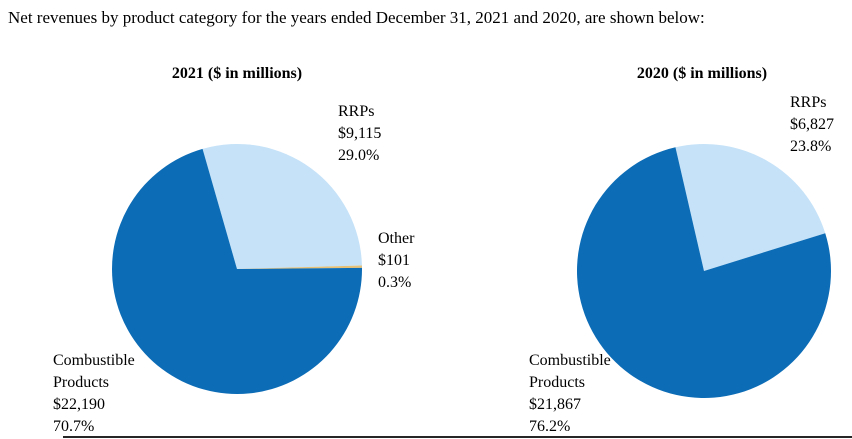  I want to click on label-2021-other: Other $101 0.3%, so click(396, 261).